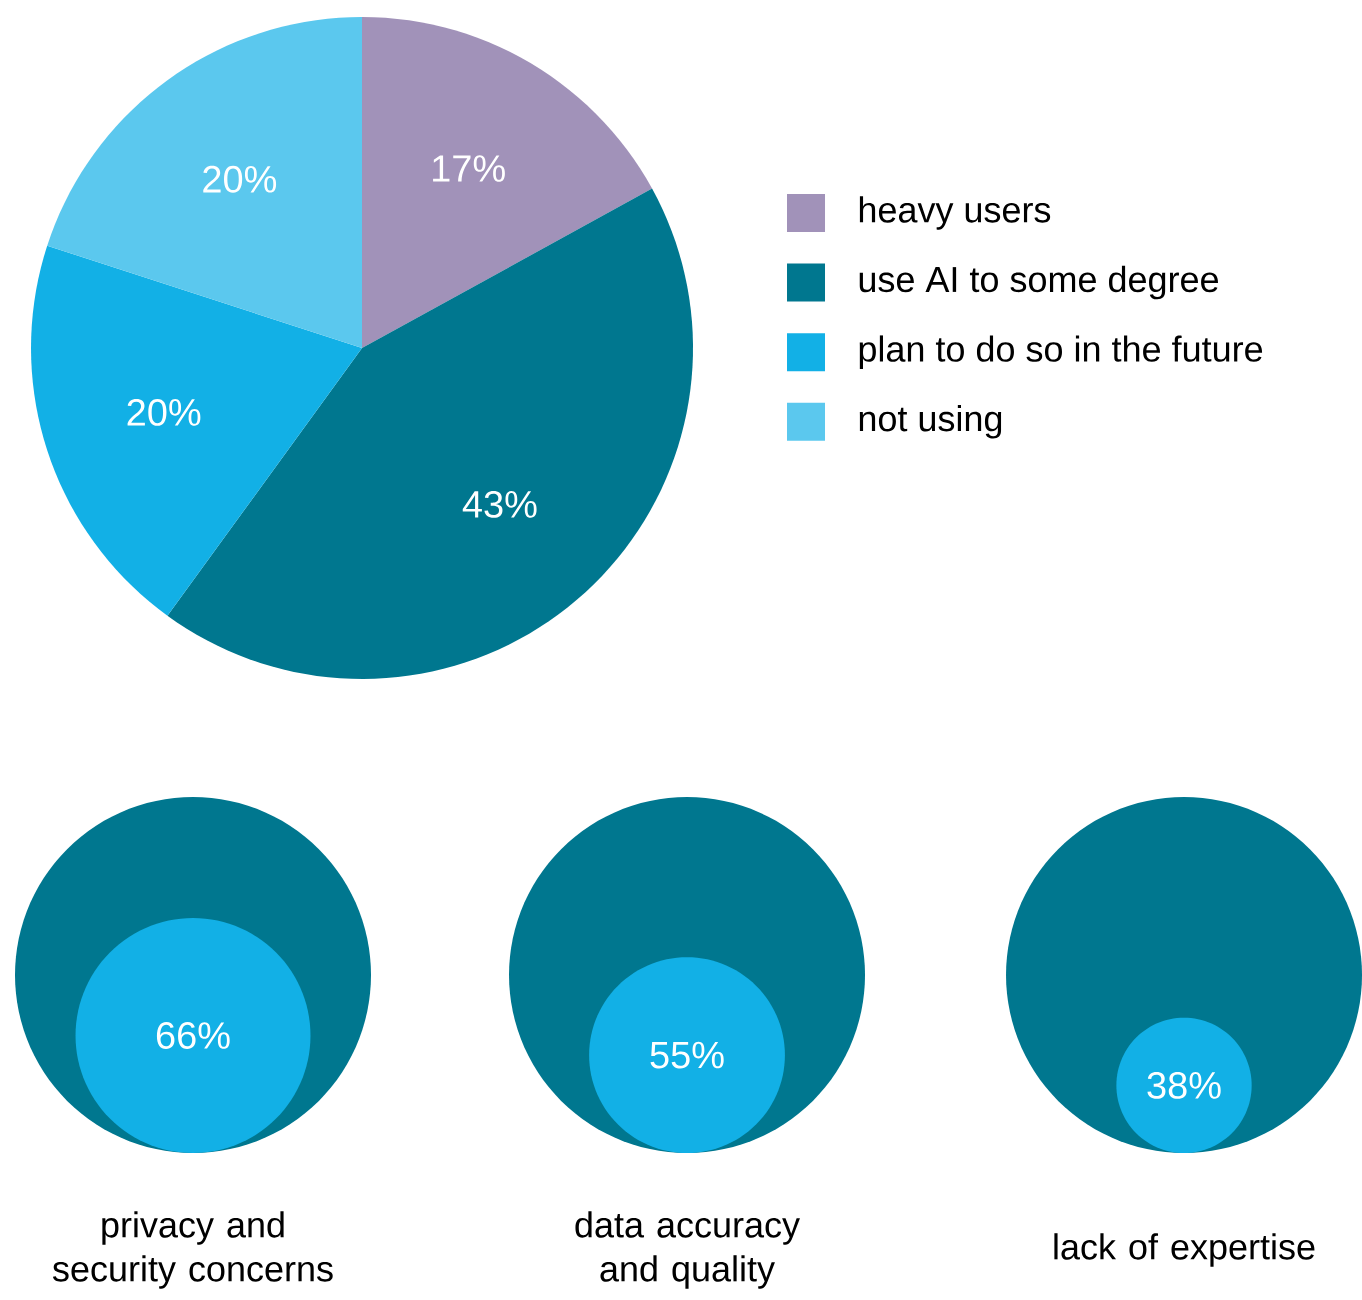 The image size is (1362, 1300). Describe the element at coordinates (930, 422) in the screenshot. I see `legend-label: not using` at that location.